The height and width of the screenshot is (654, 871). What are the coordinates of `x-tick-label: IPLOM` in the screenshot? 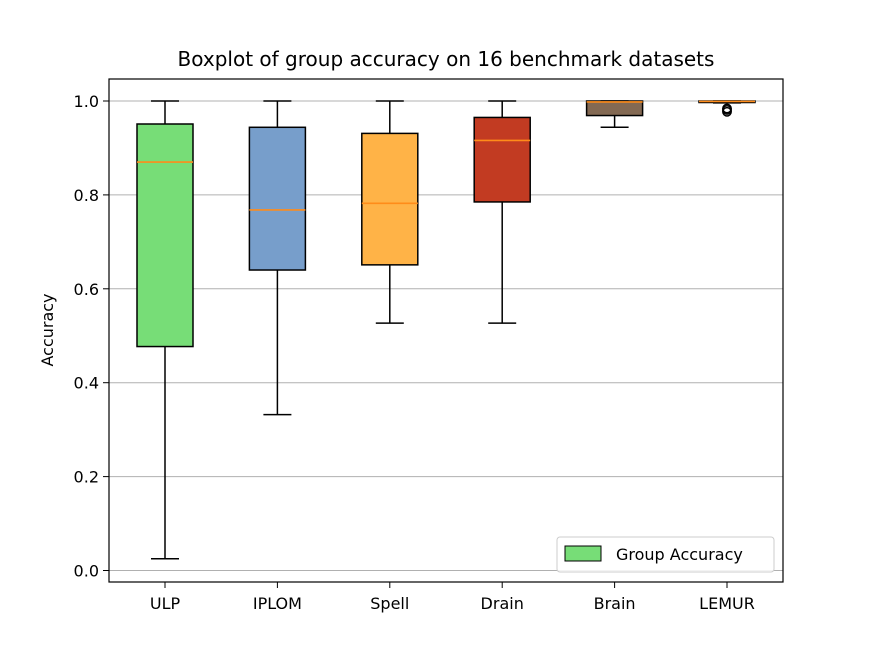 It's located at (277, 603).